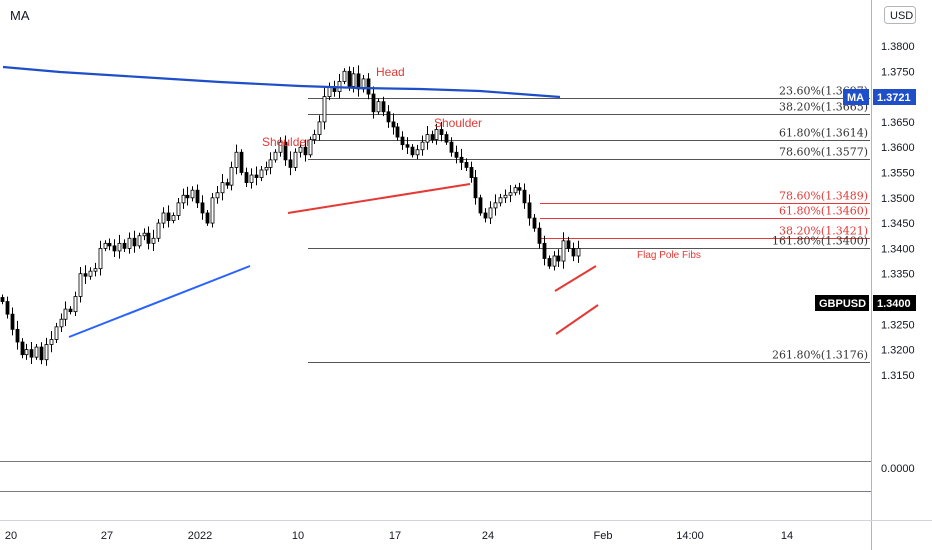 The width and height of the screenshot is (932, 550). What do you see at coordinates (20, 15) in the screenshot?
I see `indicator-label: MA` at bounding box center [20, 15].